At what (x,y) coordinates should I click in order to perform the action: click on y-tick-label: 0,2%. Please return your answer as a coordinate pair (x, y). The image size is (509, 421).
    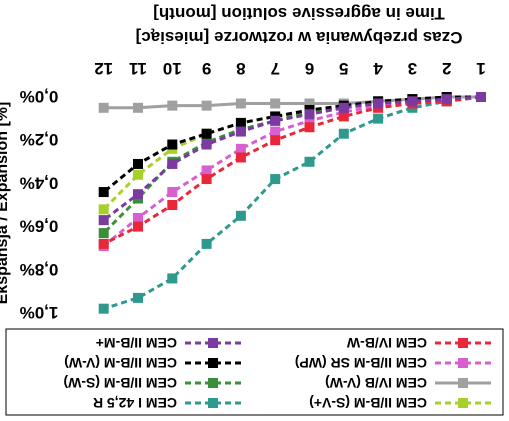
    Looking at the image, I should click on (39, 139).